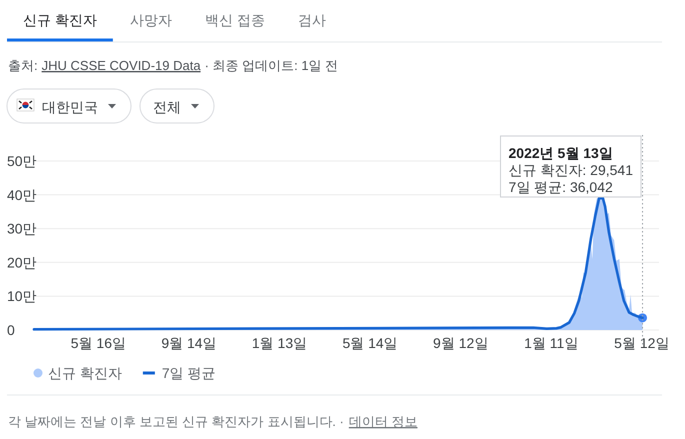 The image size is (685, 439). What do you see at coordinates (121, 65) in the screenshot?
I see `link: JHU CSSE COVID-19 Data` at bounding box center [121, 65].